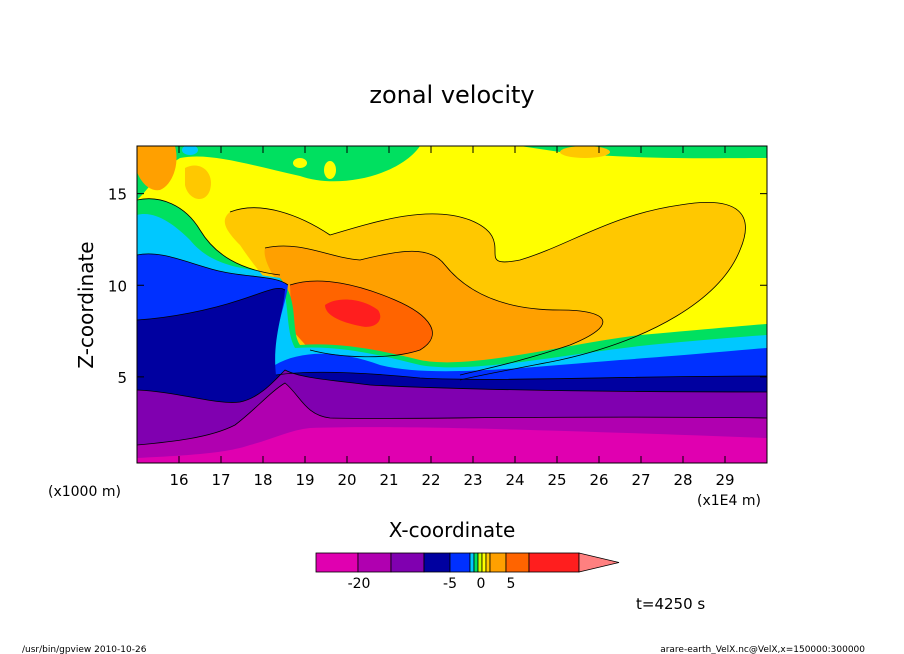 This screenshot has width=904, height=654. I want to click on x-tick-label: 18, so click(262, 480).